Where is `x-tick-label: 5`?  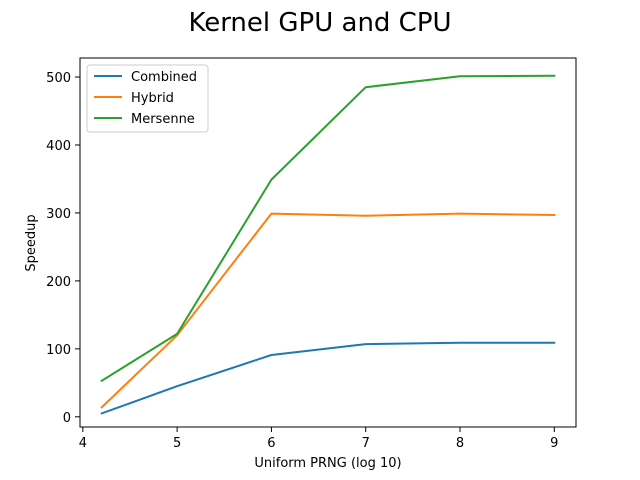
x-tick-label: 5 is located at coordinates (177, 443).